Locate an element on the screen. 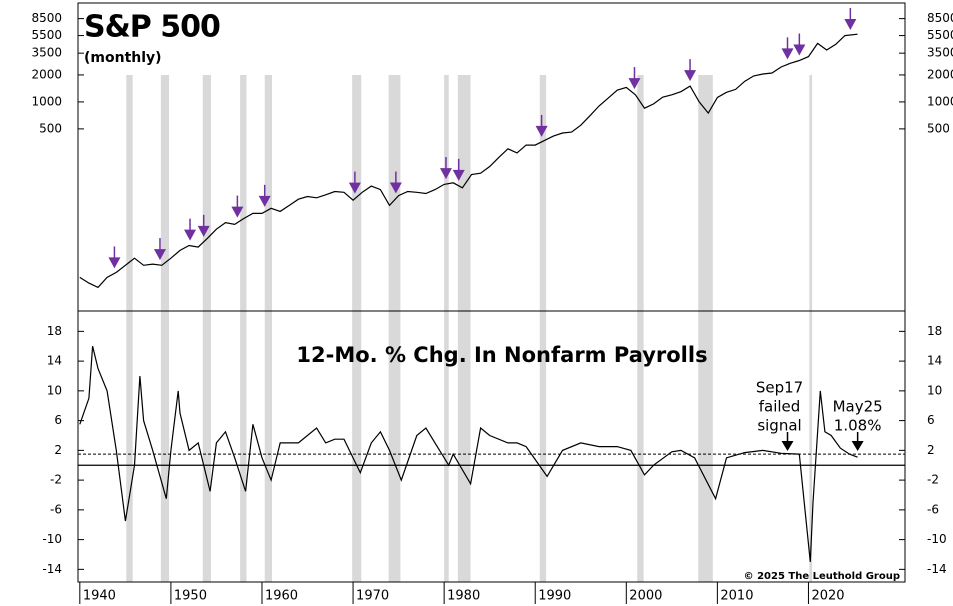 This screenshot has width=953, height=606. y-tick-label-right: 500 is located at coordinates (938, 128).